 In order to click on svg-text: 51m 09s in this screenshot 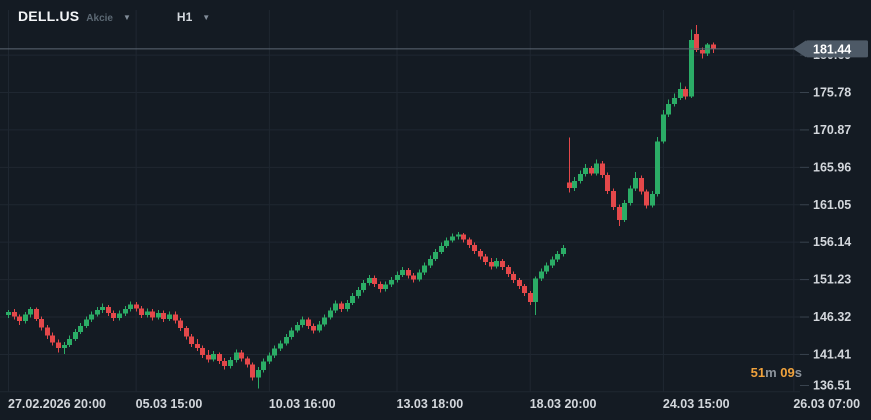, I will do `click(776, 372)`.